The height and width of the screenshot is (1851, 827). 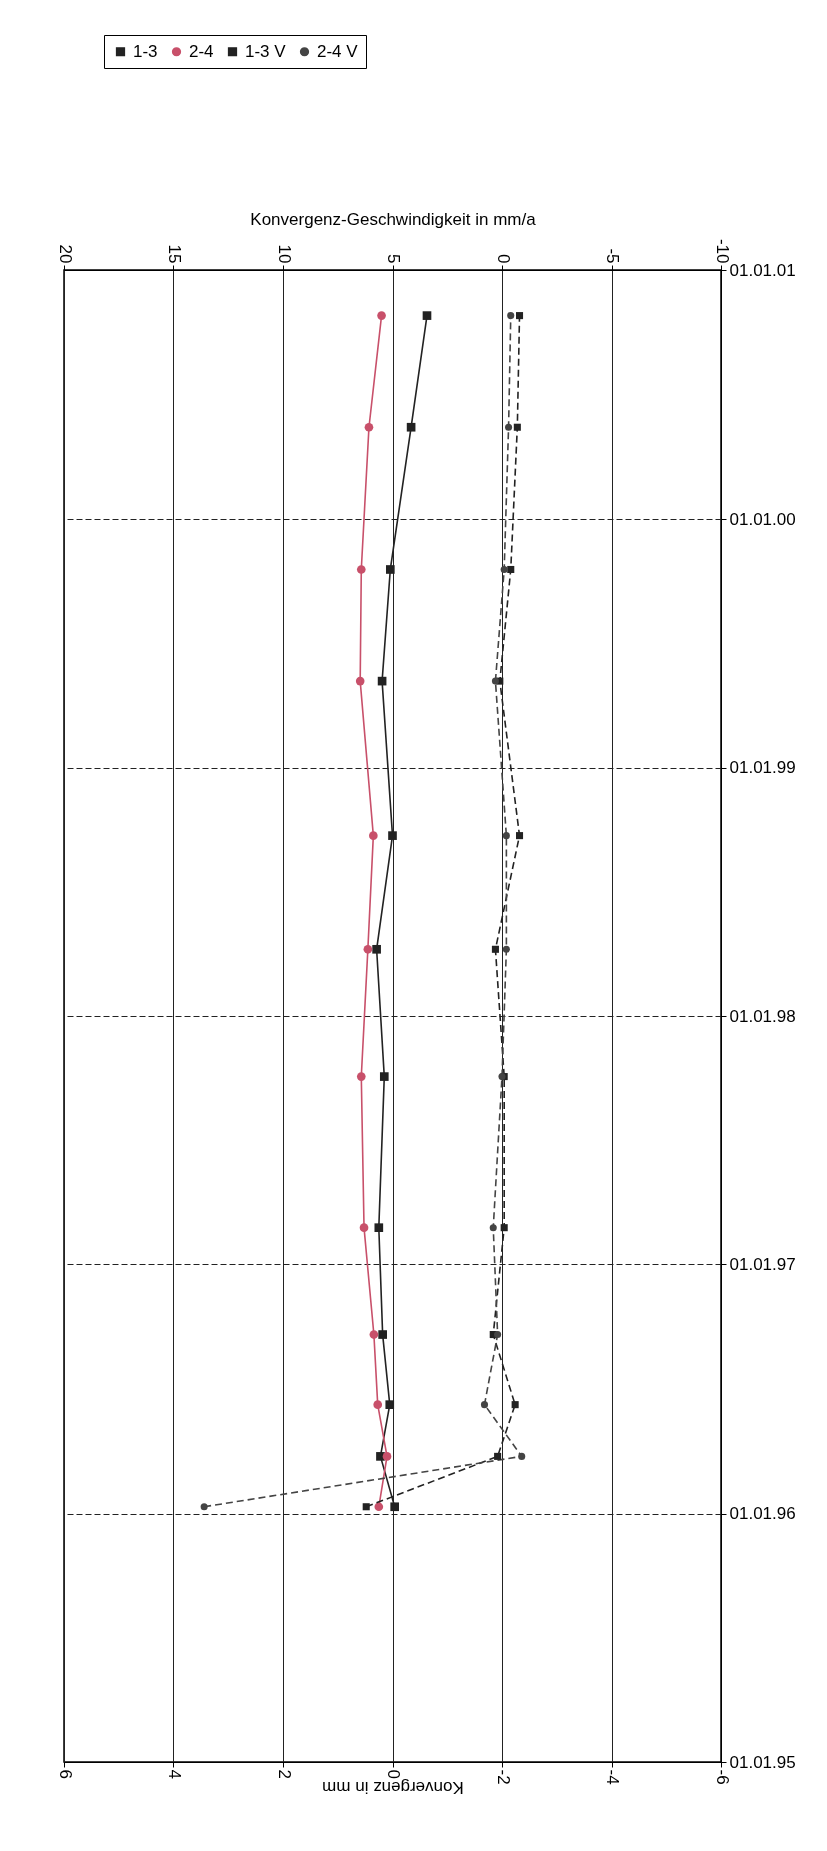 What do you see at coordinates (284, 1774) in the screenshot?
I see `x-tick-label: 2` at bounding box center [284, 1774].